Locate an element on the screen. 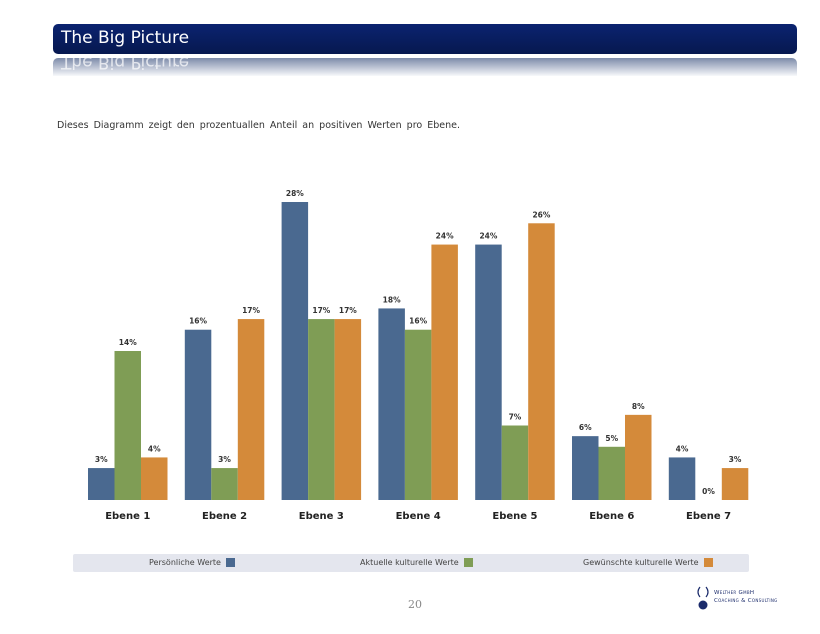 The height and width of the screenshot is (634, 820). legend-item-persoenlich: Persönliche Werte is located at coordinates (192, 562).